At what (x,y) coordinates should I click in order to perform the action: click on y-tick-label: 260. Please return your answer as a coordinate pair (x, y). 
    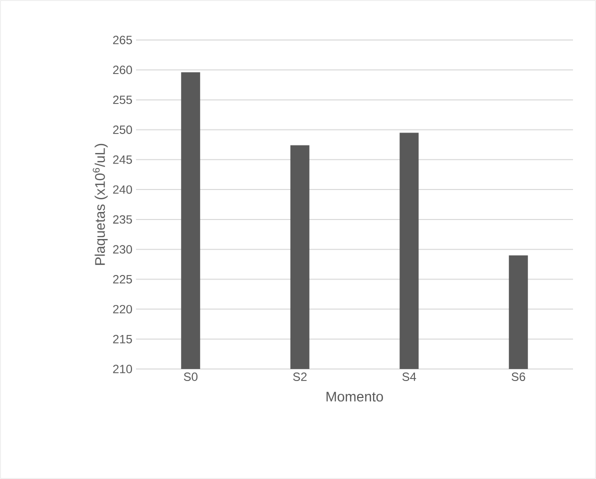
    Looking at the image, I should click on (122, 70).